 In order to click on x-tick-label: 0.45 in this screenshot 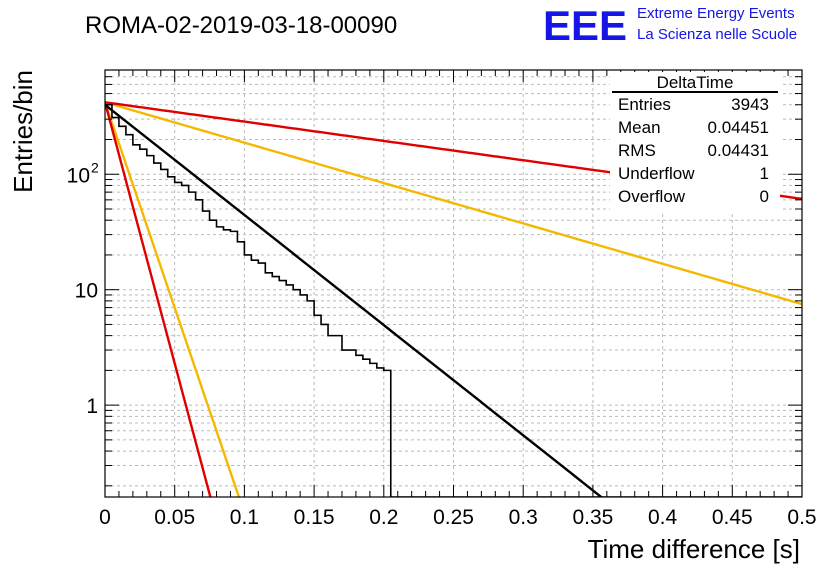, I will do `click(732, 517)`.